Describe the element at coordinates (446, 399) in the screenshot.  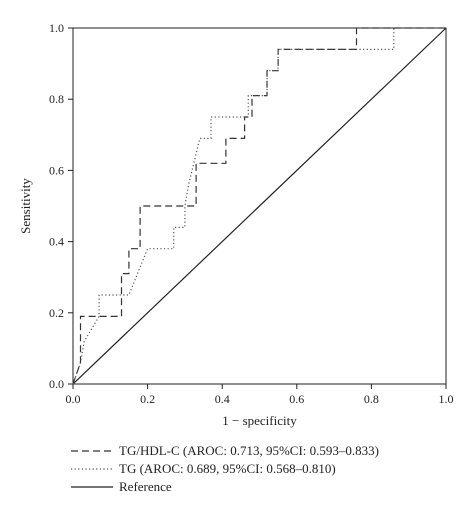
I see `x-tick-label: 1.0` at that location.